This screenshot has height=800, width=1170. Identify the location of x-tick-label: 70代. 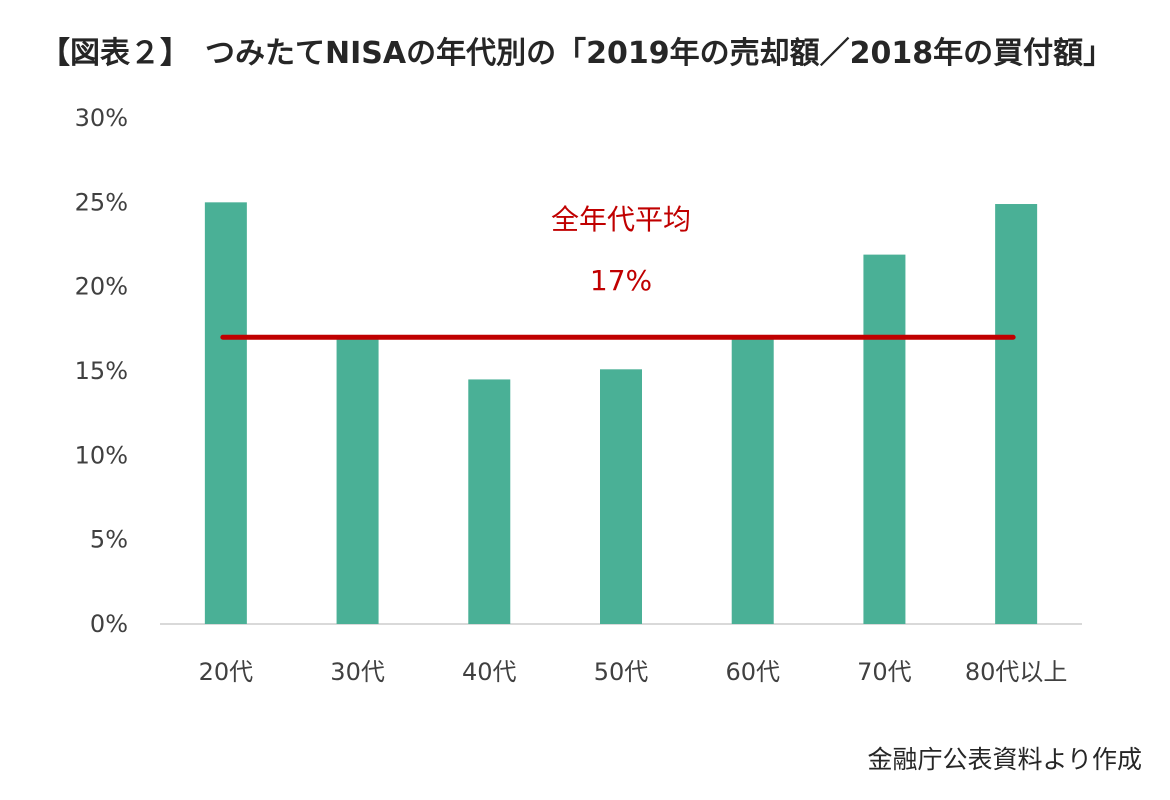
(884, 672).